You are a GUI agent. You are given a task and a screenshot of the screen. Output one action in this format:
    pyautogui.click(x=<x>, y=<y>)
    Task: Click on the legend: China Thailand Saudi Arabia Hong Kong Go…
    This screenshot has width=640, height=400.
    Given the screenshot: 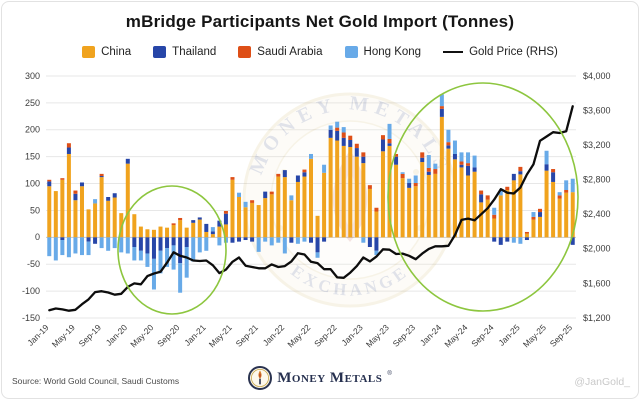 What is the action you would take?
    pyautogui.click(x=320, y=52)
    